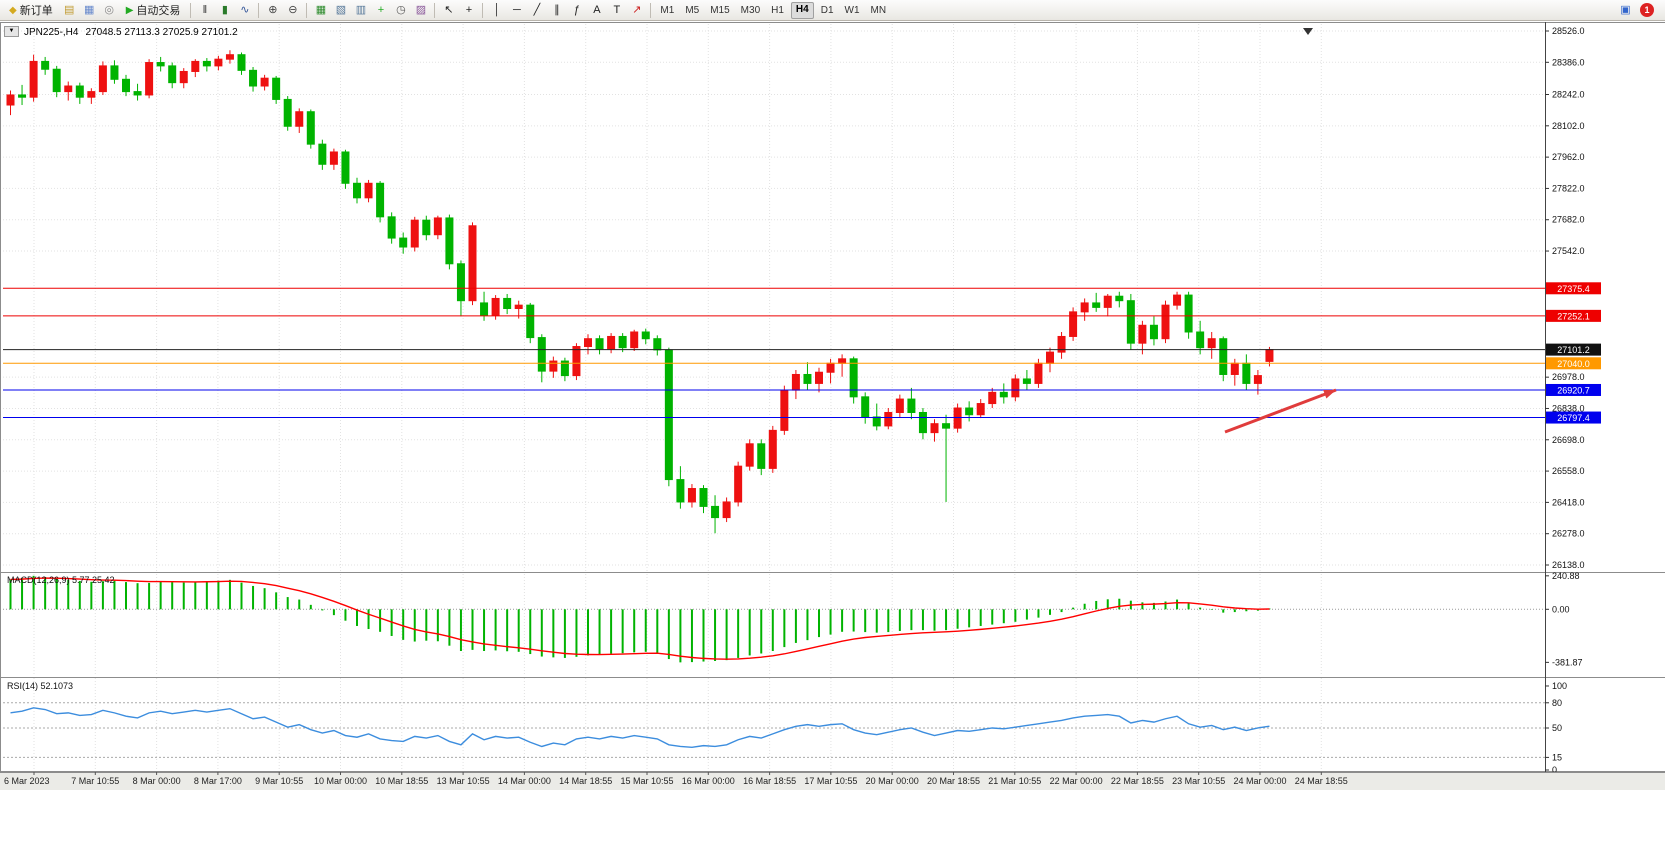 This screenshot has height=841, width=1665. I want to click on svg-text: 50, so click(1557, 728).